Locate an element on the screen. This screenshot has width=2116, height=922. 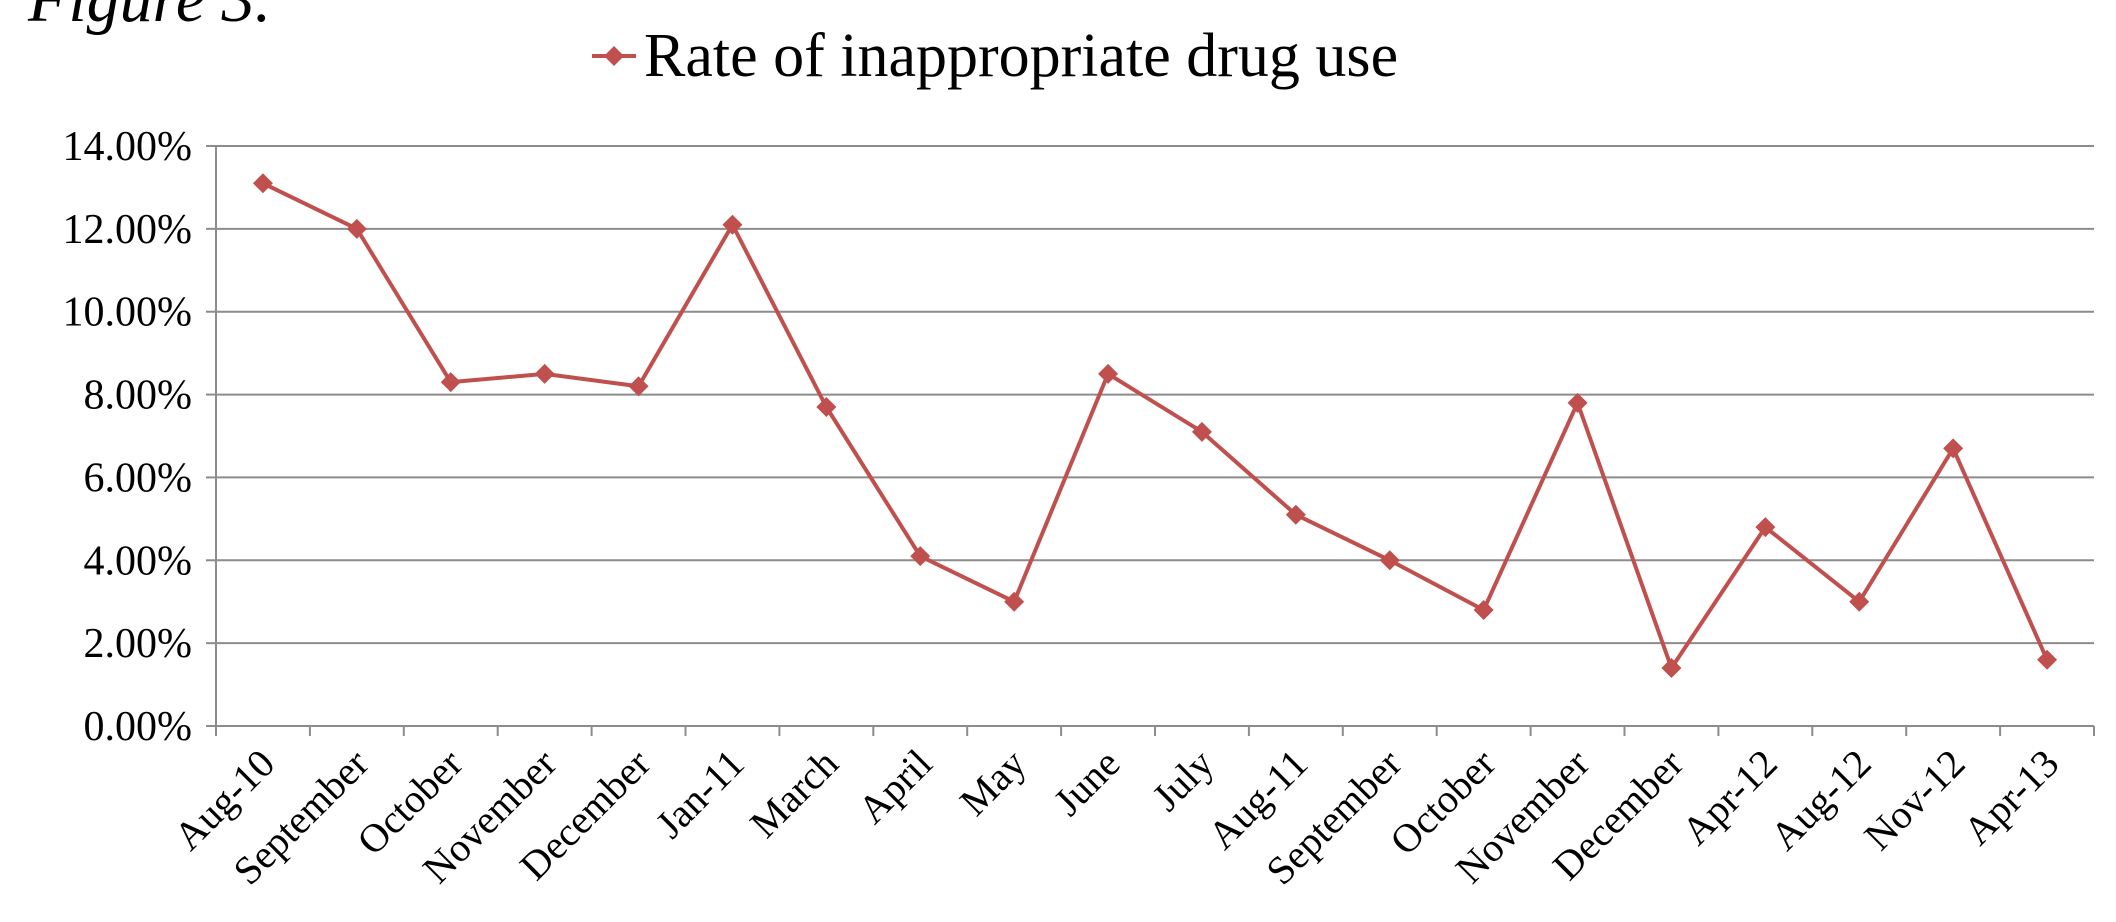
y-tick-label: 14.00% is located at coordinates (128, 147).